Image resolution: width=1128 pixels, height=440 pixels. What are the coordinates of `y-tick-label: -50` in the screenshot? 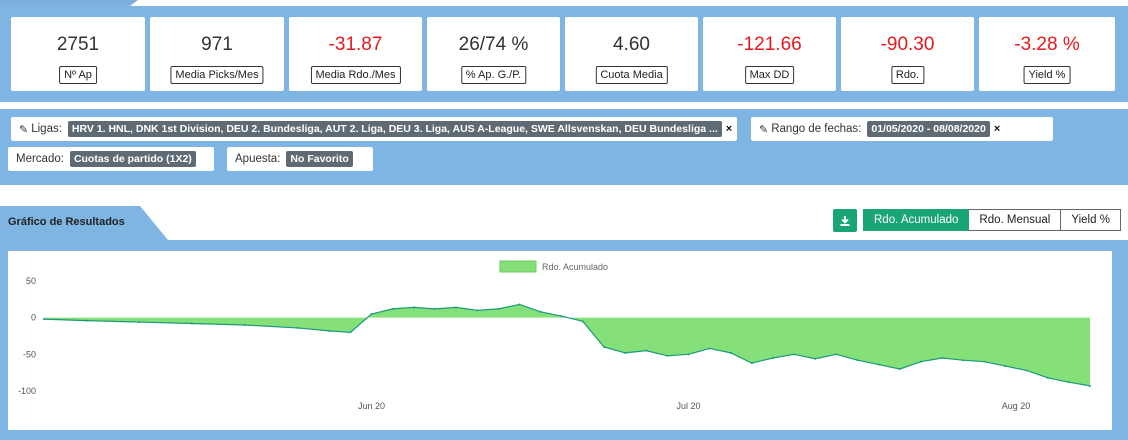 It's located at (29, 354).